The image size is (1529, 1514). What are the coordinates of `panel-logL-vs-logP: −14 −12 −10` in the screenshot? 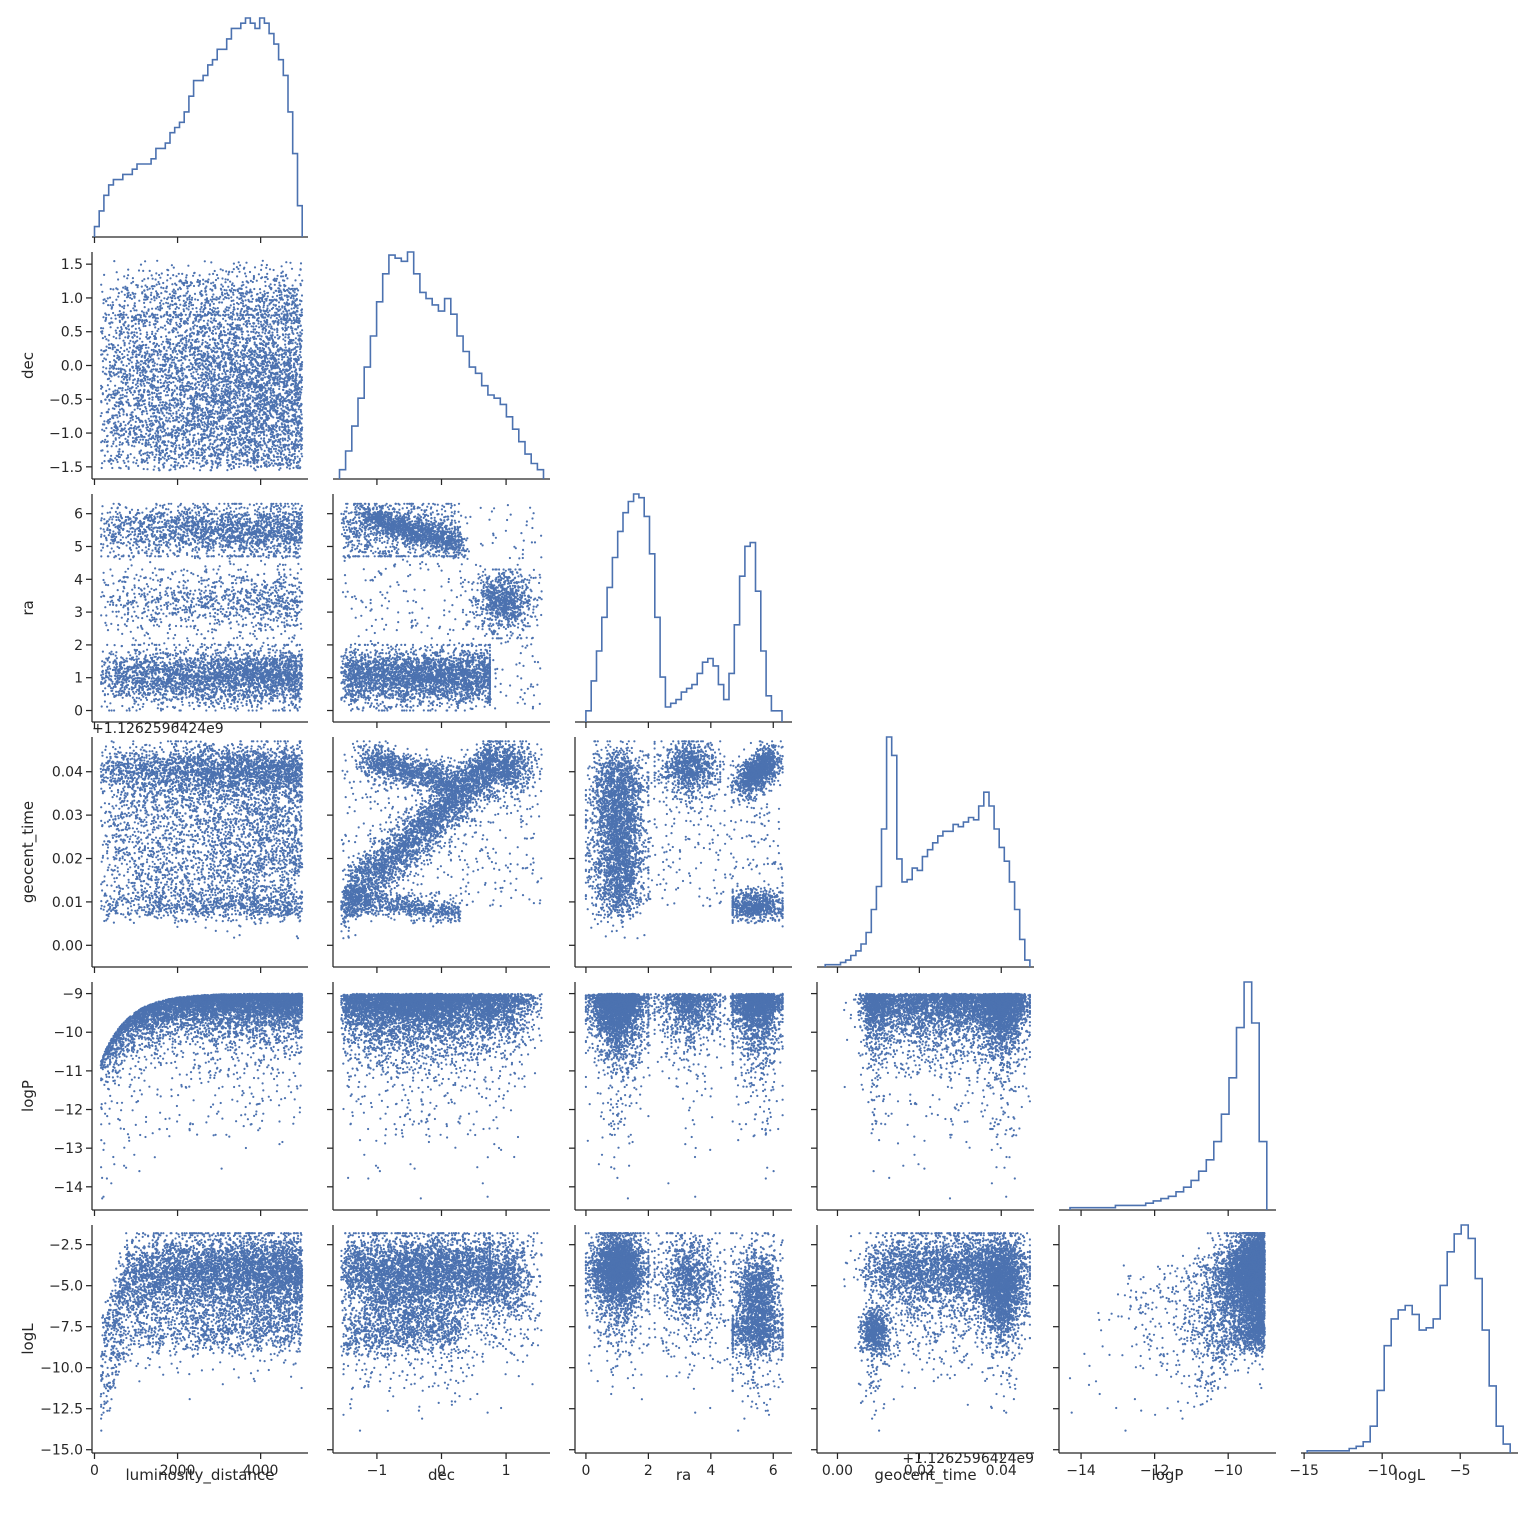 It's located at (1164, 1352).